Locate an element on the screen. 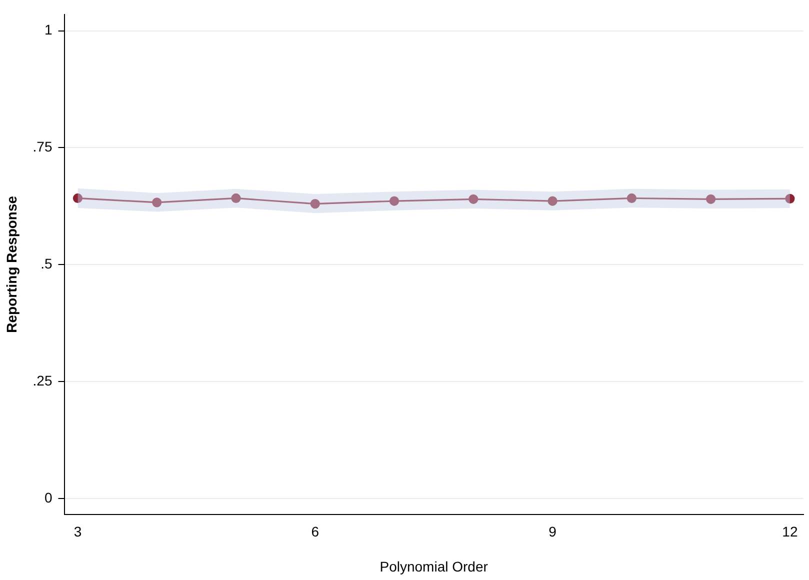 The height and width of the screenshot is (580, 809). y-tick-label: 0 is located at coordinates (48, 497).